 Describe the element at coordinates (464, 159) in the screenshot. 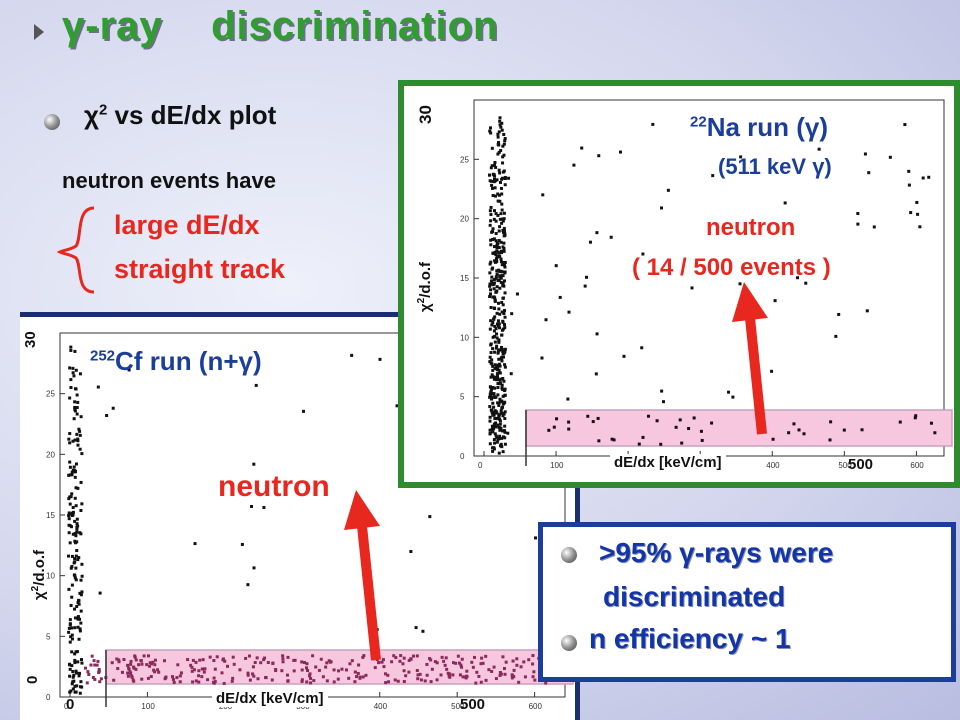

I see `y-tick-label: 25` at that location.